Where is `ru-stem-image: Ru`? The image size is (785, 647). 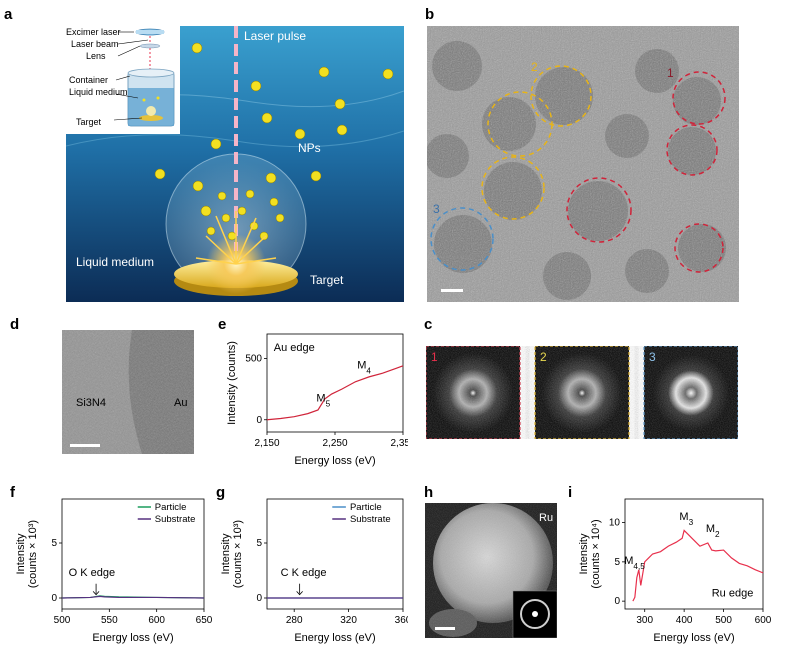
ru-stem-image: Ru is located at coordinates (491, 570).